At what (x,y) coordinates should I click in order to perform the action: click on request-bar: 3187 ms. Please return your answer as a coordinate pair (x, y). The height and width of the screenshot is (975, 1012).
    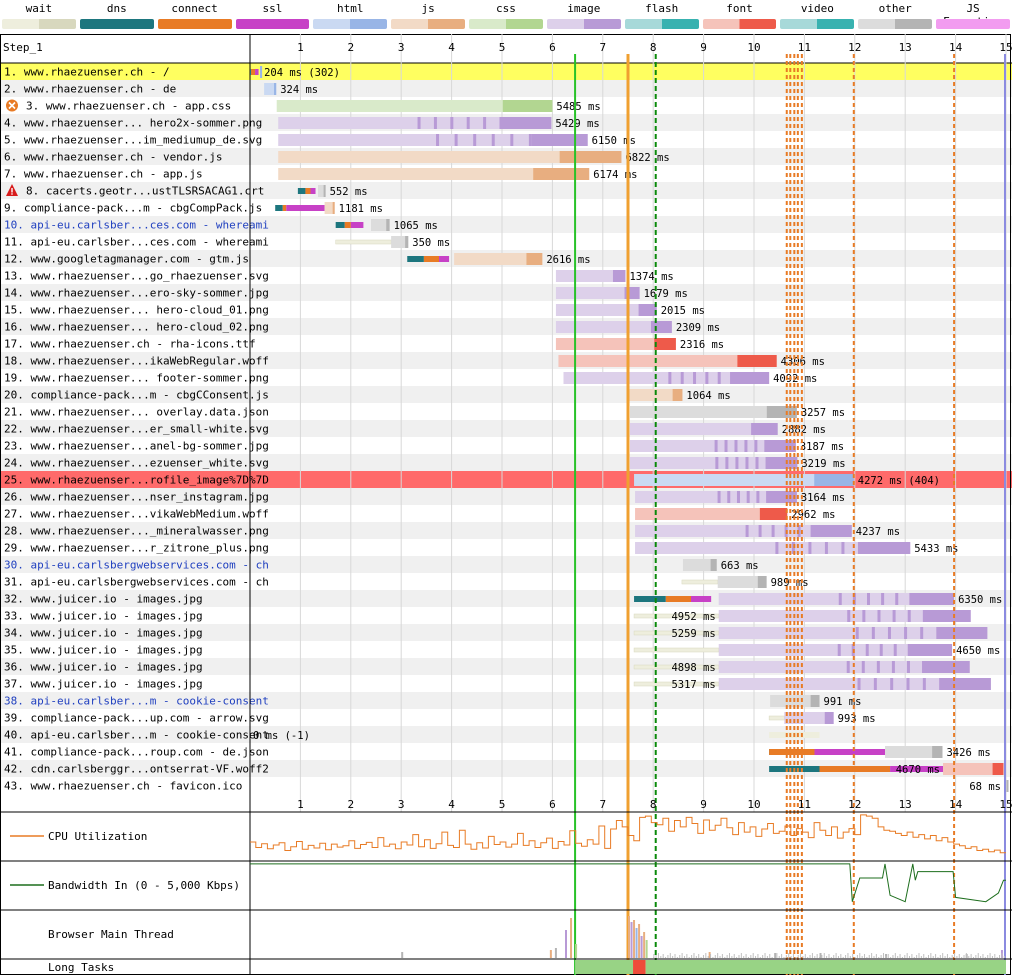
    Looking at the image, I should click on (737, 446).